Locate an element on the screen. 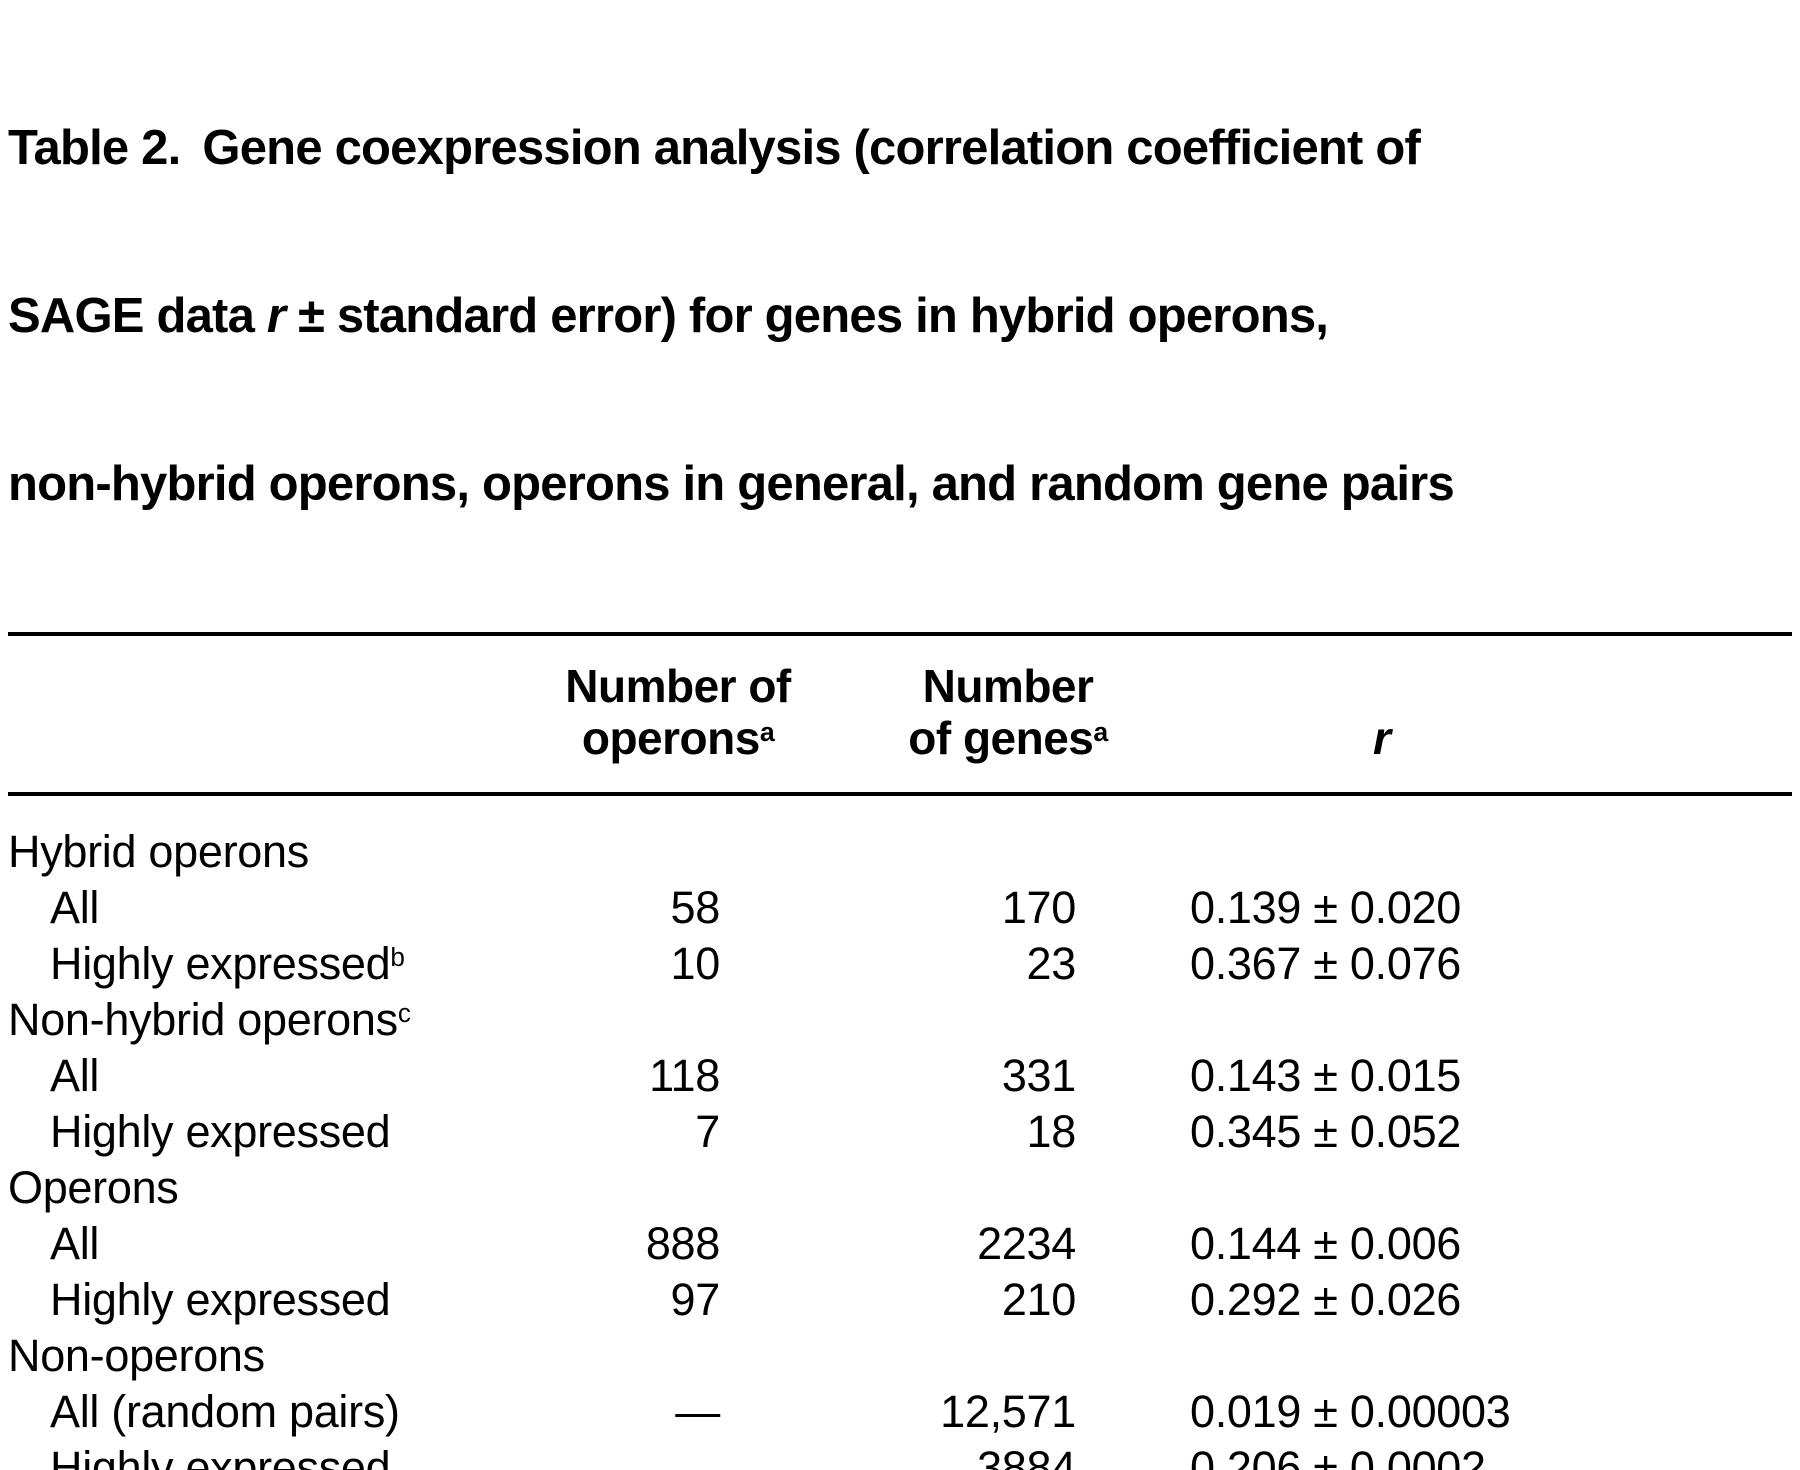 The width and height of the screenshot is (1800, 1470). row-label: Non-hybrid operonsc is located at coordinates (248, 1020).